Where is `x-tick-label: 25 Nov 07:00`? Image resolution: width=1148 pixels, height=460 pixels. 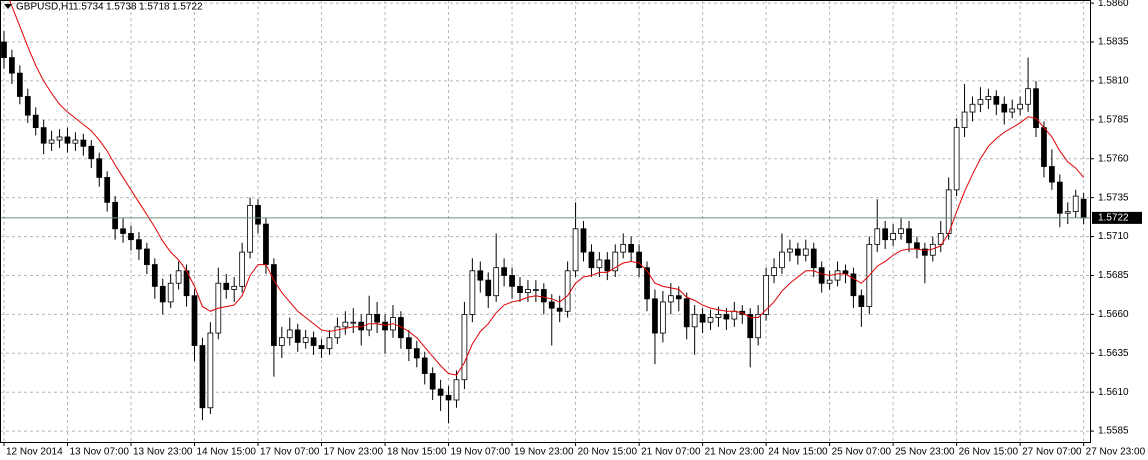
x-tick-label: 25 Nov 07:00 is located at coordinates (862, 452).